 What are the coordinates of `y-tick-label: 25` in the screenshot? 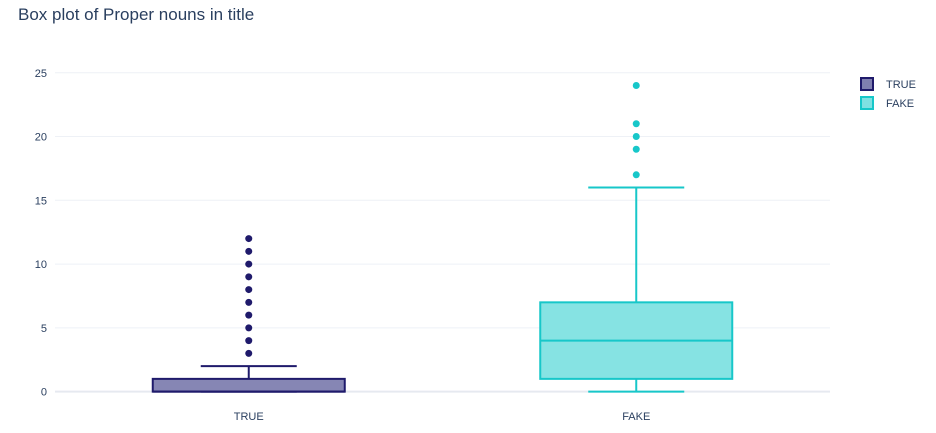 It's located at (41, 74).